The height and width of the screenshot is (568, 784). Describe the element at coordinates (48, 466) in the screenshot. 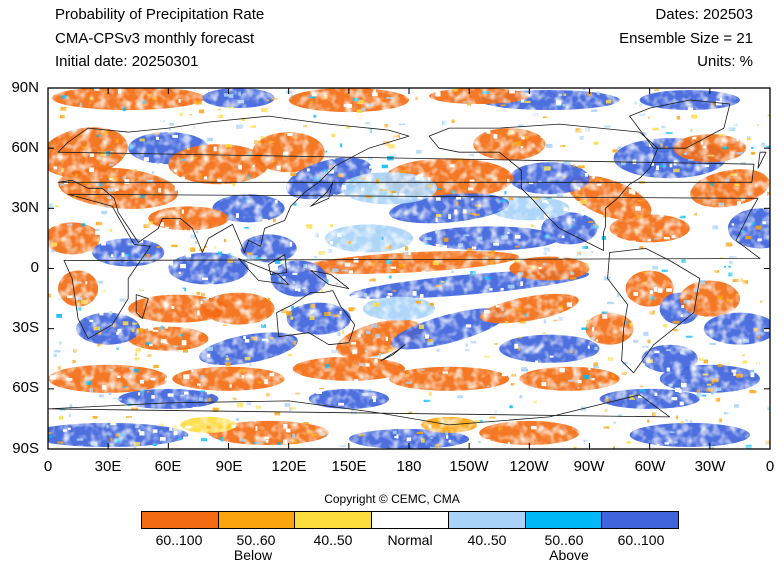

I see `lon-tick-0: 0` at that location.